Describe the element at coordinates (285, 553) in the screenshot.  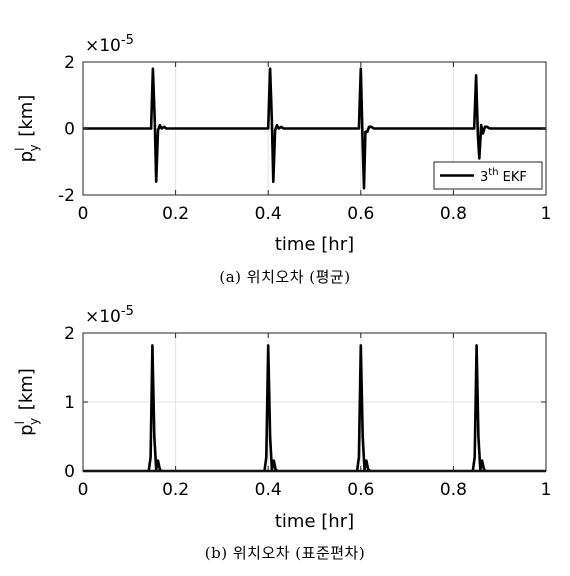
I see `figure-caption: (b) 위치오차 (표준편차)` at that location.